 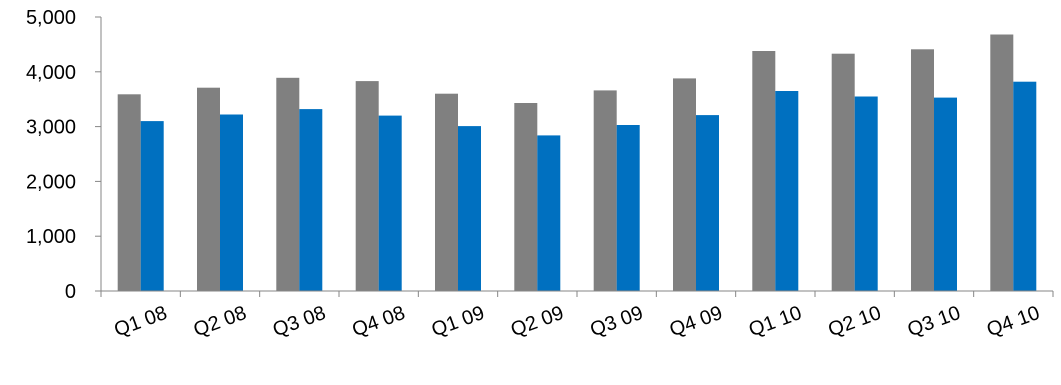 I want to click on y-tick-label: 0, so click(x=70, y=292).